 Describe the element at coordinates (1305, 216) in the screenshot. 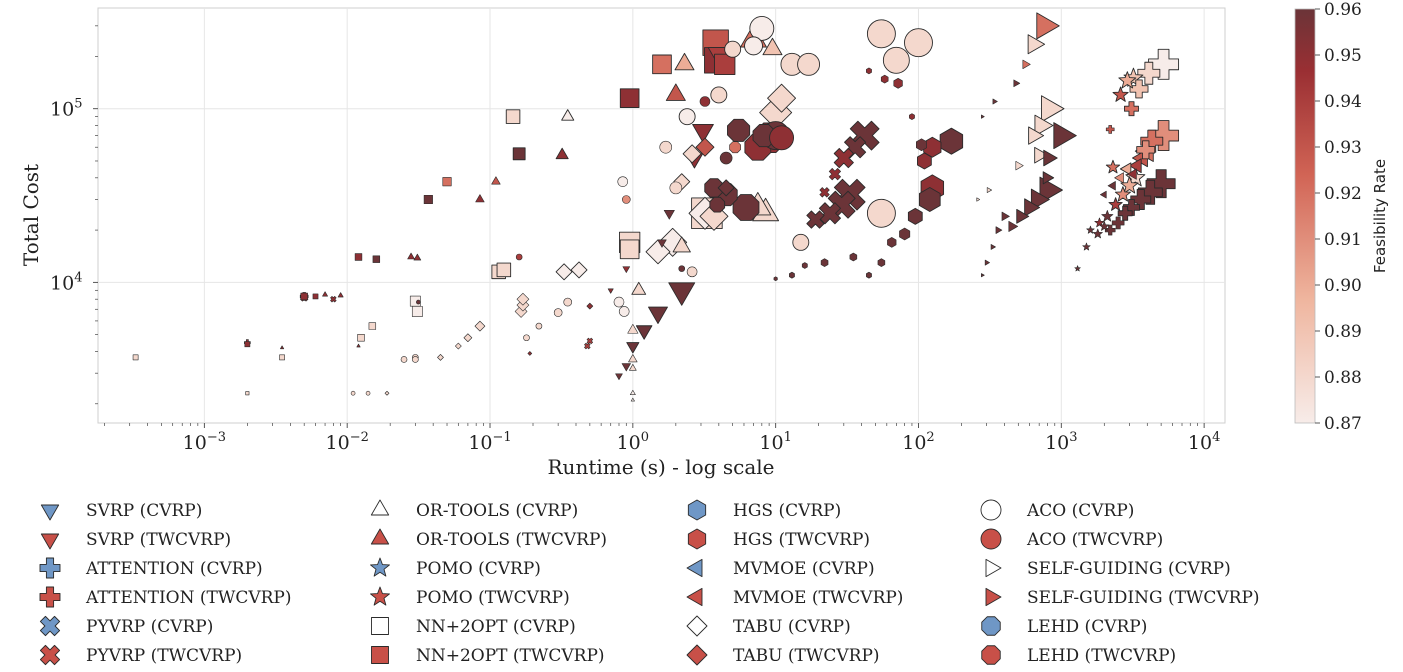

I see `colorbar` at that location.